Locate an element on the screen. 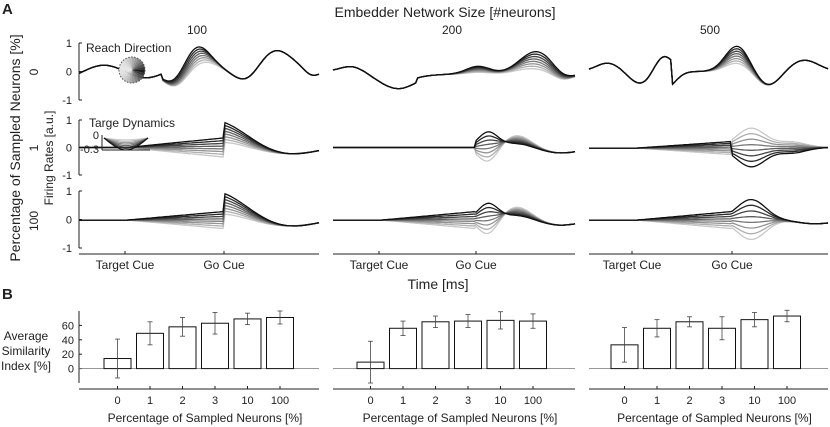 This screenshot has height=427, width=830. wheel-outline is located at coordinates (132, 70).